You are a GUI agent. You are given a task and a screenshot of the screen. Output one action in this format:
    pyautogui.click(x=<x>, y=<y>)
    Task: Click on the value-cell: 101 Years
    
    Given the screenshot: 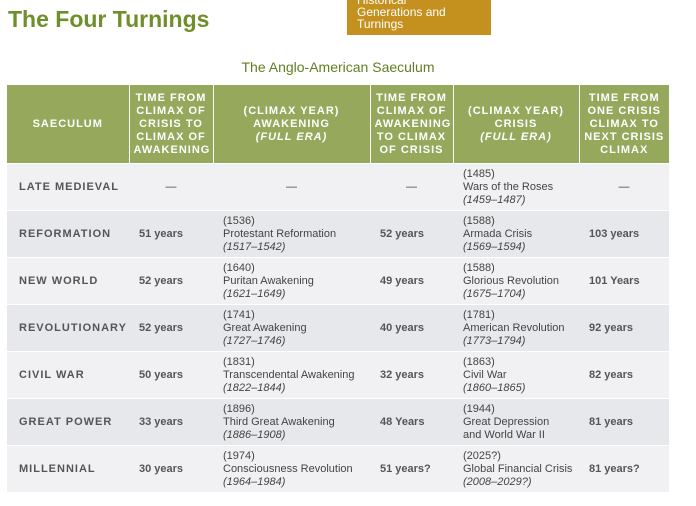 What is the action you would take?
    pyautogui.click(x=624, y=281)
    